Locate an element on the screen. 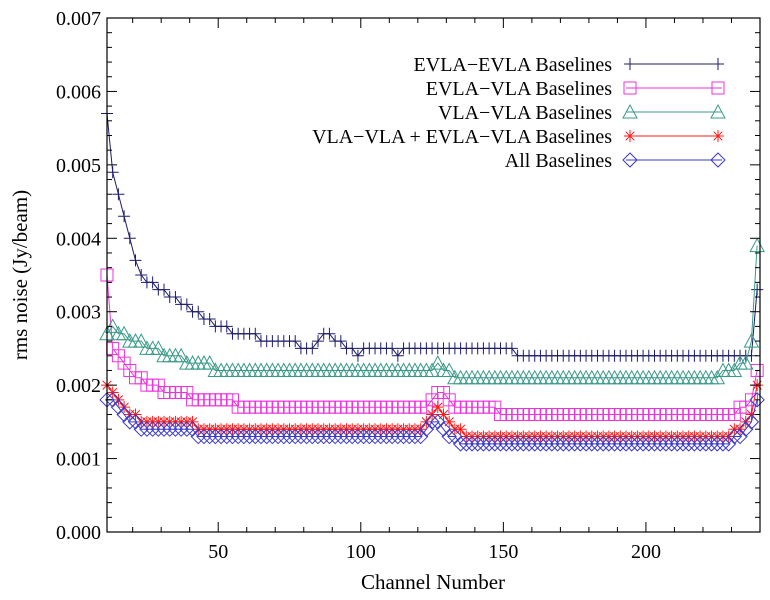  legend-label: All Baselines is located at coordinates (558, 161).